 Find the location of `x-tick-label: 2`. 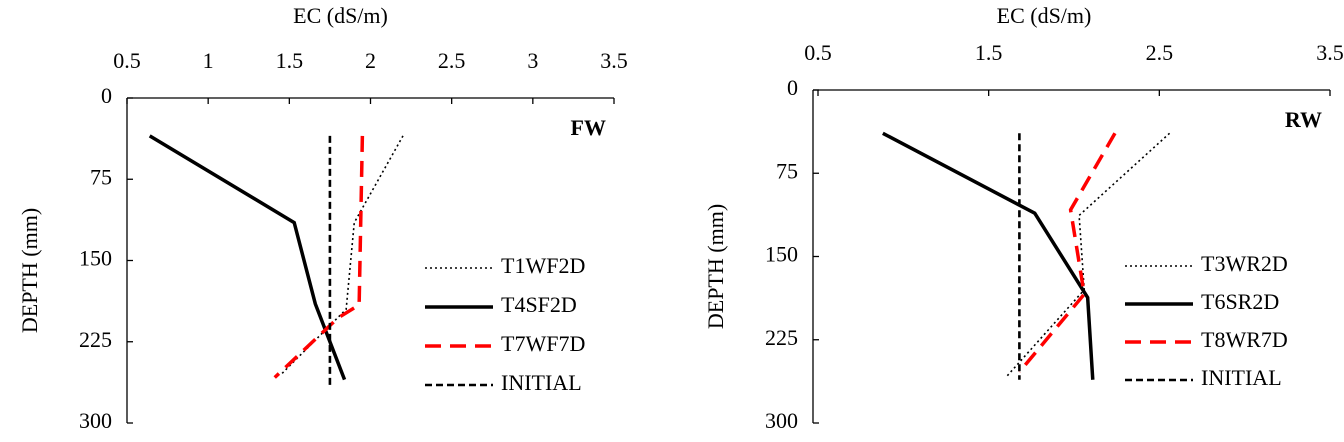

x-tick-label: 2 is located at coordinates (370, 60).